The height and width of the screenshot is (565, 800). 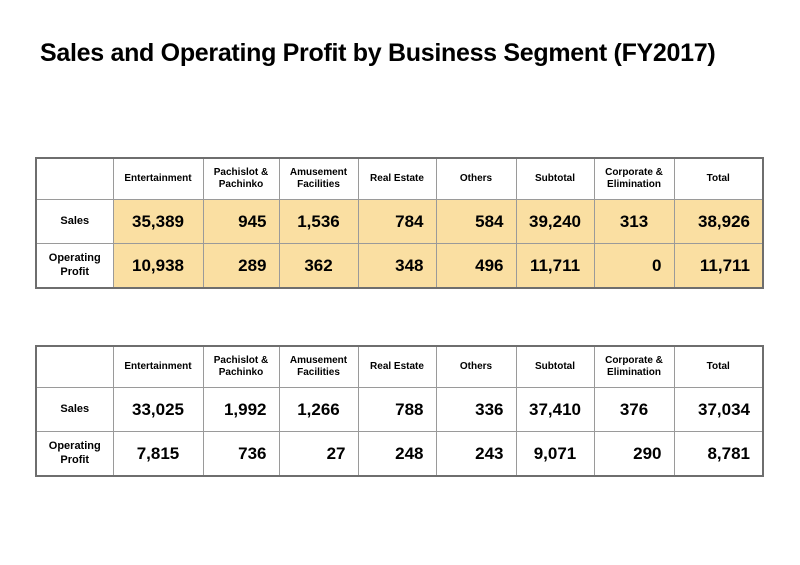 What do you see at coordinates (555, 409) in the screenshot?
I see `cell-sales-subtotal: 37,410` at bounding box center [555, 409].